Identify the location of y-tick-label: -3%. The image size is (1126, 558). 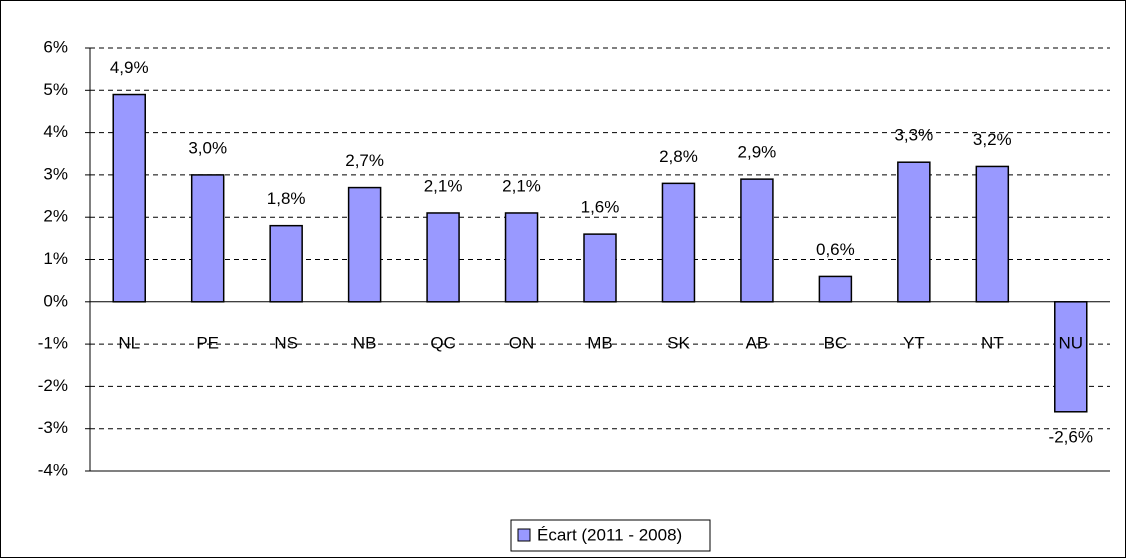
(53, 427).